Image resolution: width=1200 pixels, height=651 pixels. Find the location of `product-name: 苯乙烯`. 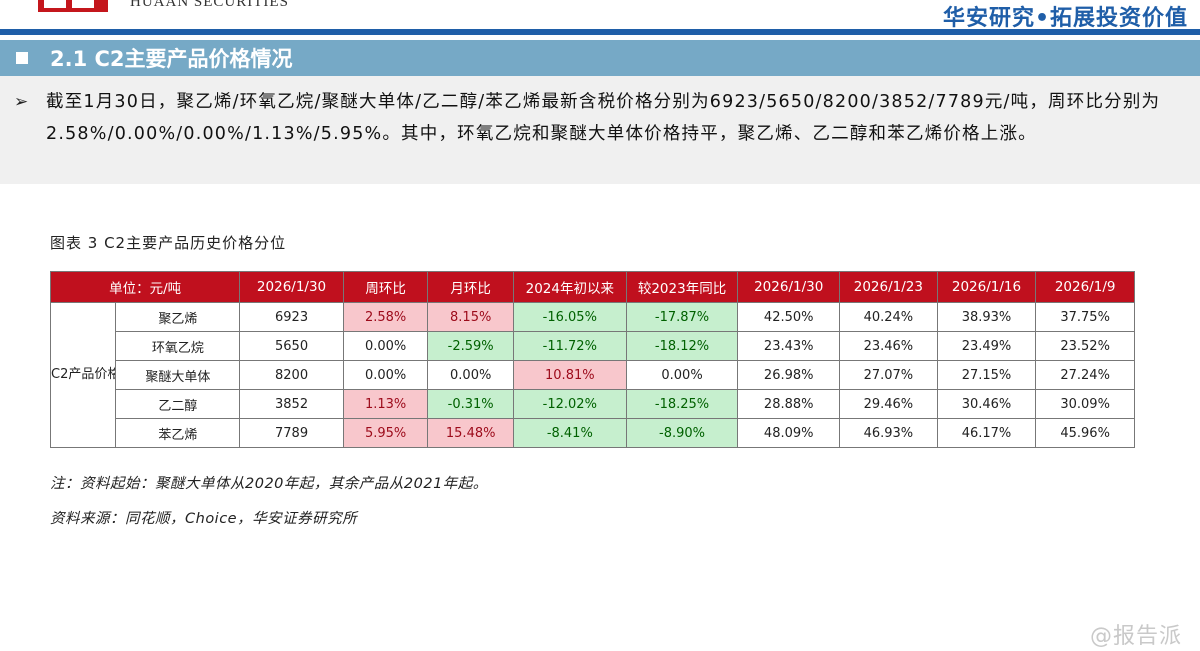

product-name: 苯乙烯 is located at coordinates (178, 433).